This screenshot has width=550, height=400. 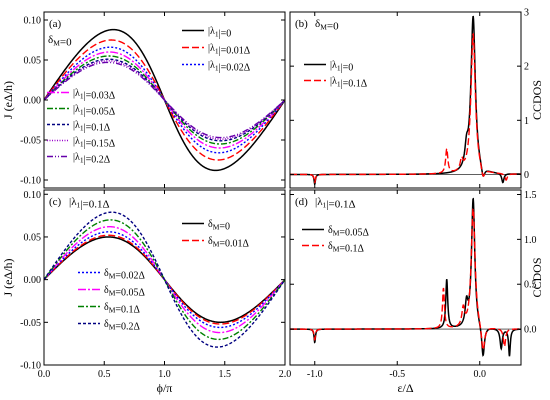 I want to click on legend-label-7: |λ1|=0.2Δ, so click(x=92, y=159).